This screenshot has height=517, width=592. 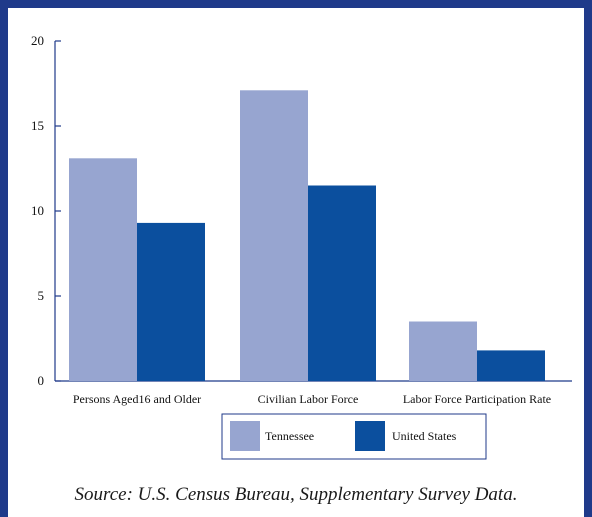 What do you see at coordinates (137, 399) in the screenshot?
I see `x-category-label: Persons Aged16 and Older` at bounding box center [137, 399].